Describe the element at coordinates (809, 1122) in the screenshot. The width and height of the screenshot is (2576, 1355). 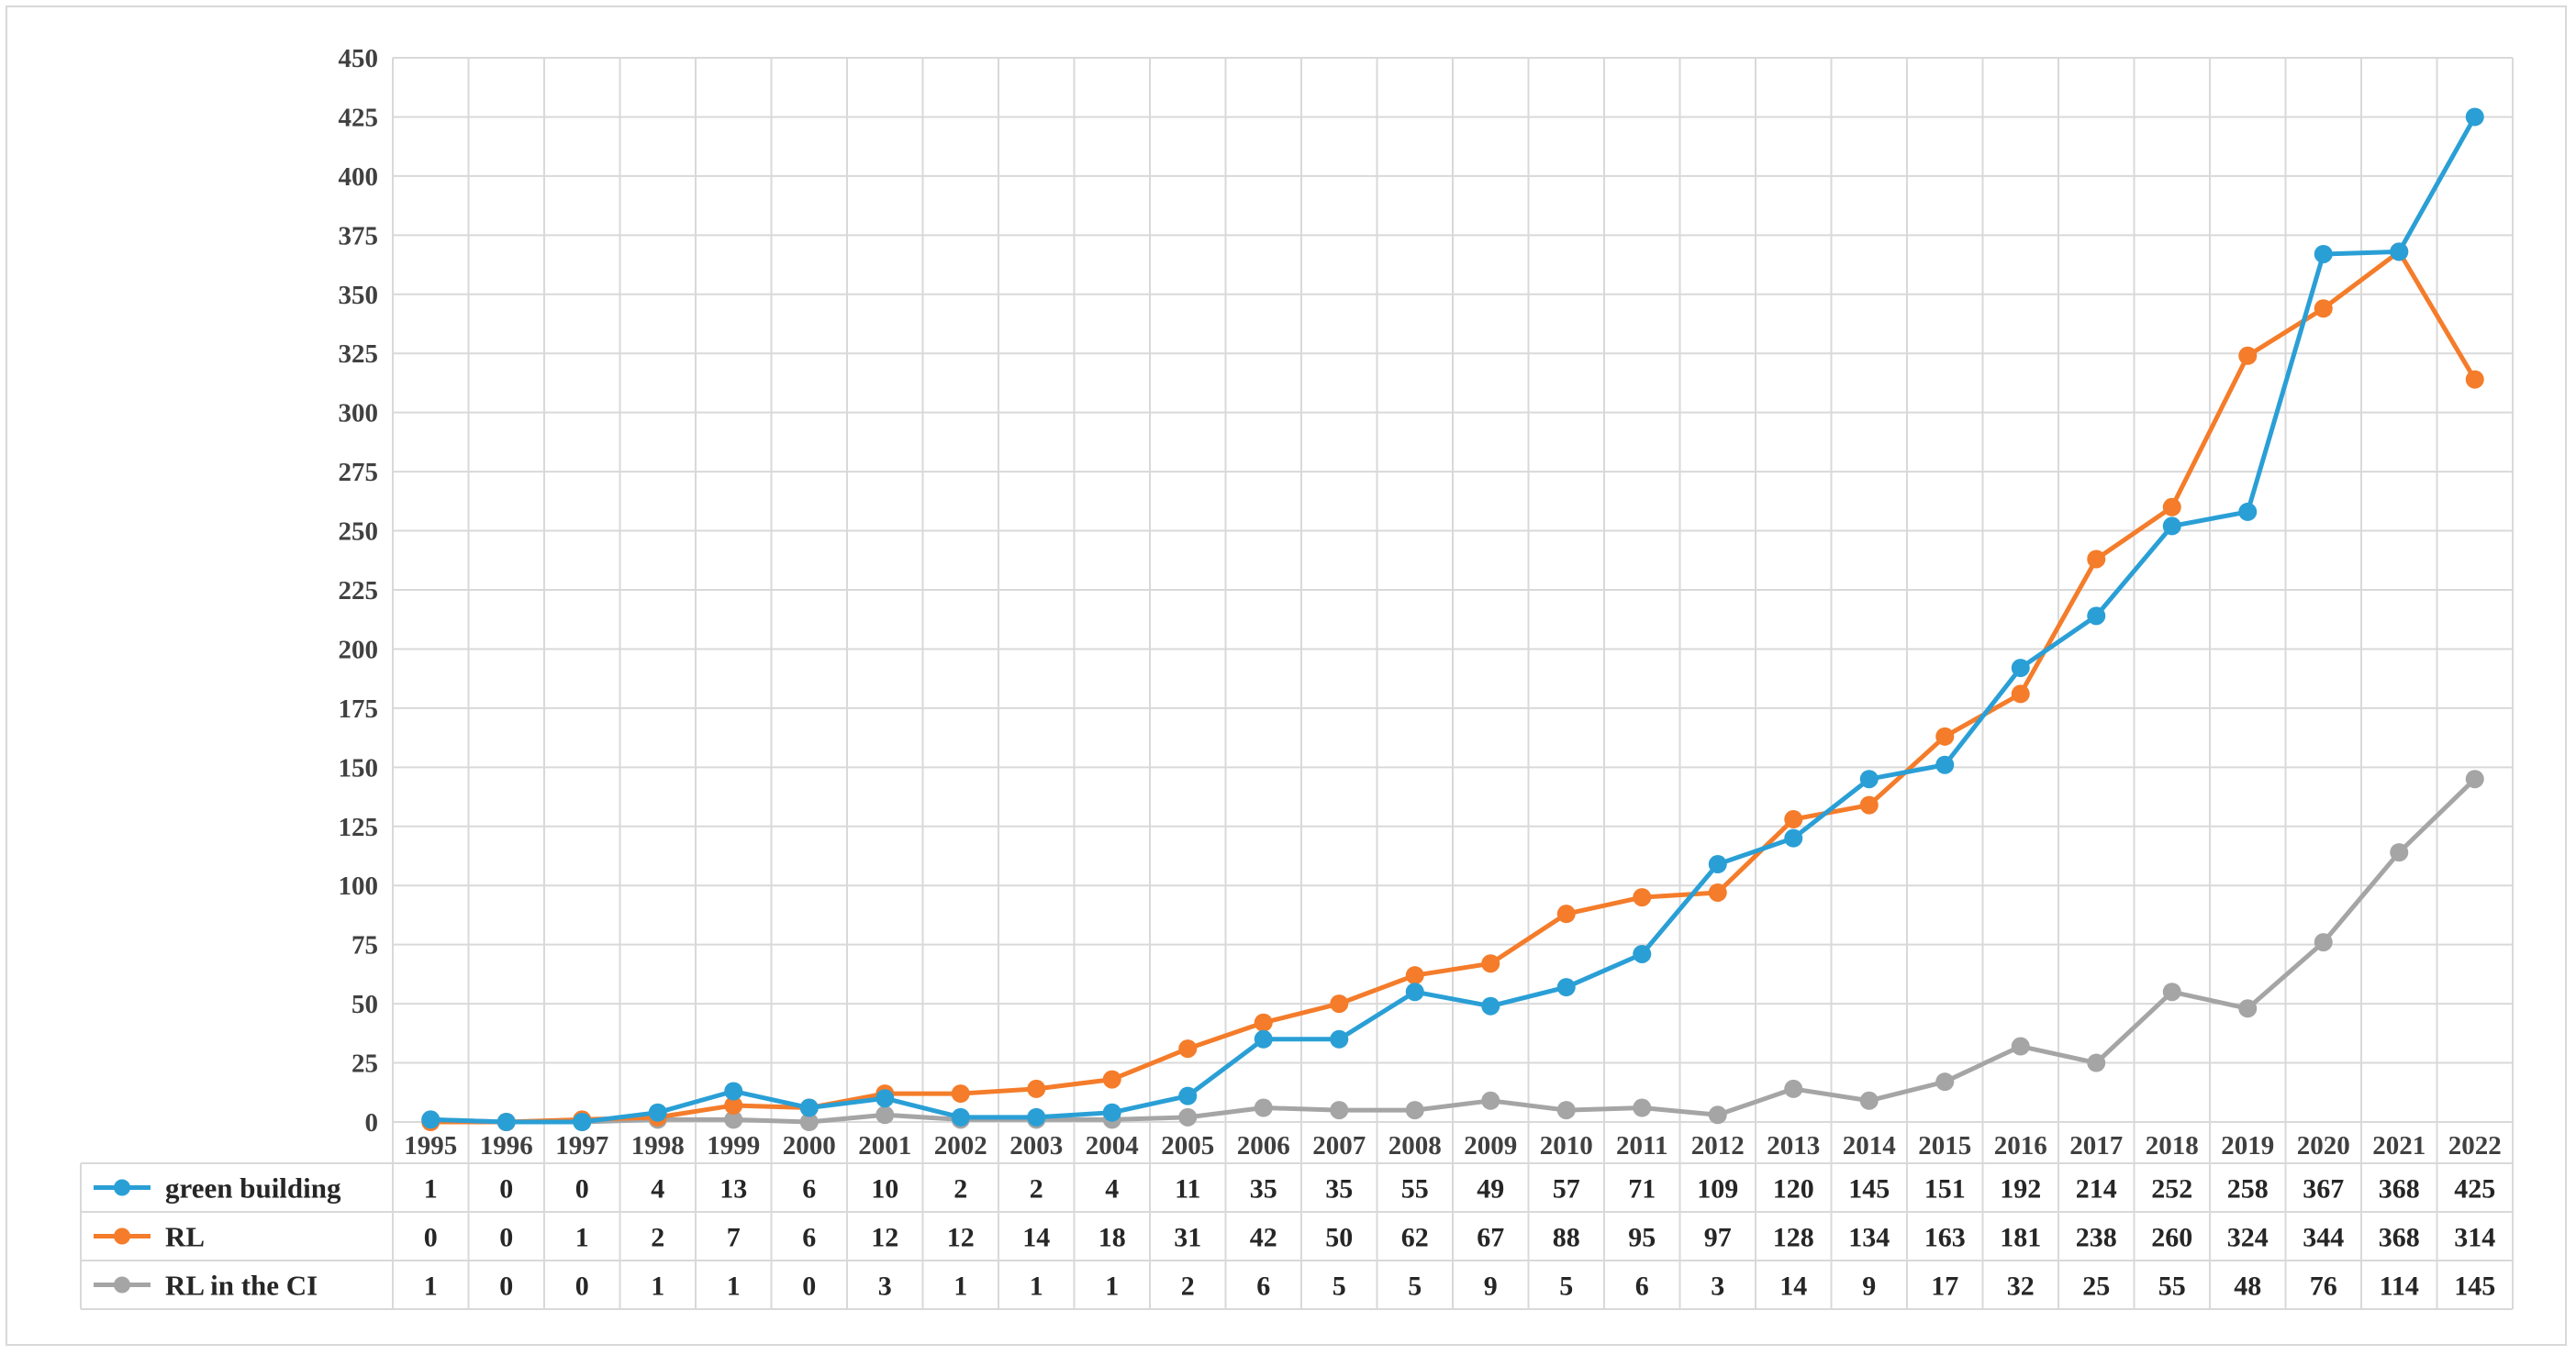
I see `series-2-point-2000` at that location.